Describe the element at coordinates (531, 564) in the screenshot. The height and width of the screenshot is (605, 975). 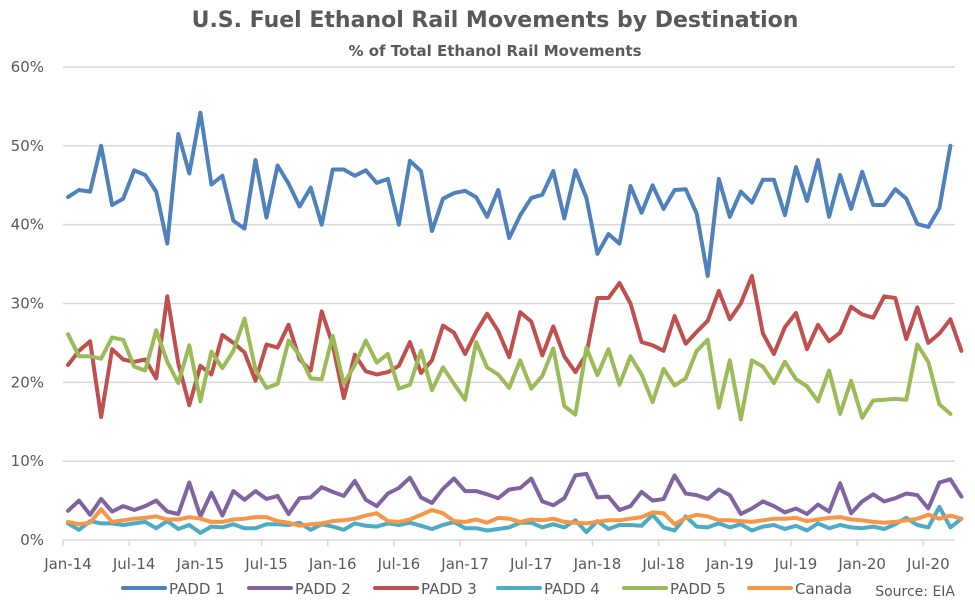
I see `x-tick-label: Jul-17` at that location.